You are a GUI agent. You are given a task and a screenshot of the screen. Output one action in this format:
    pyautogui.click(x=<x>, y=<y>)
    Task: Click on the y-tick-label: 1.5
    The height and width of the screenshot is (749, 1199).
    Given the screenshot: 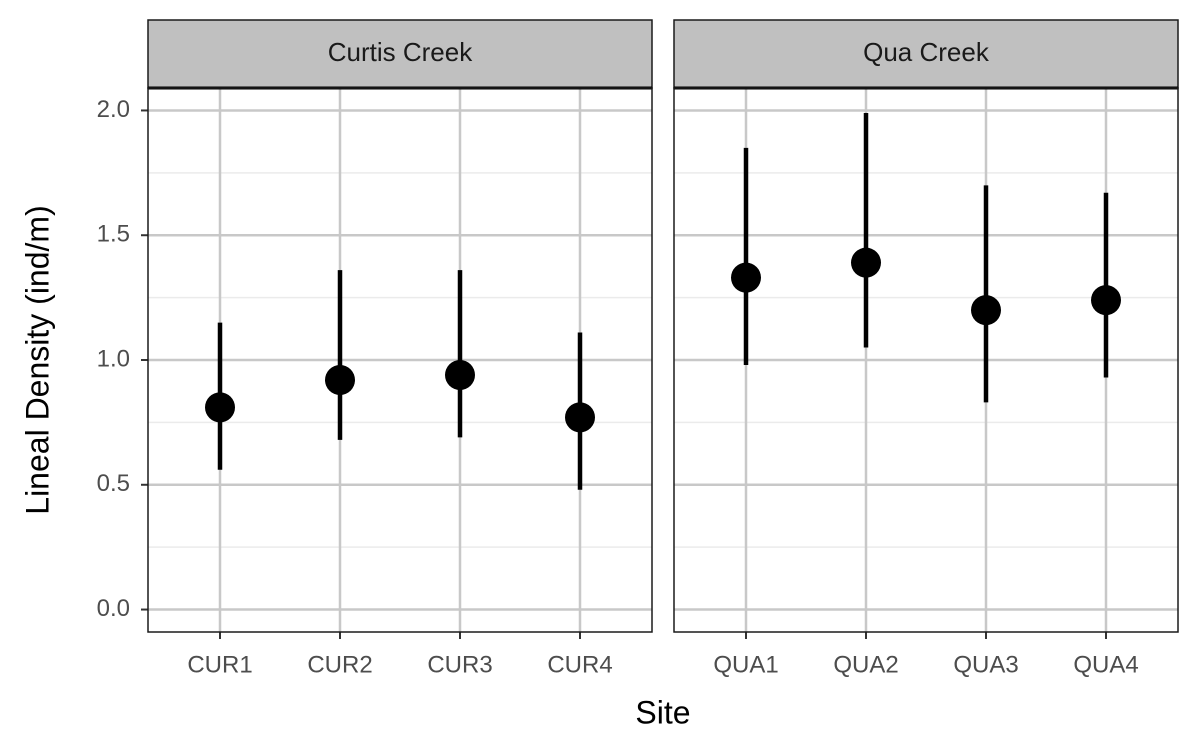 What is the action you would take?
    pyautogui.click(x=113, y=234)
    